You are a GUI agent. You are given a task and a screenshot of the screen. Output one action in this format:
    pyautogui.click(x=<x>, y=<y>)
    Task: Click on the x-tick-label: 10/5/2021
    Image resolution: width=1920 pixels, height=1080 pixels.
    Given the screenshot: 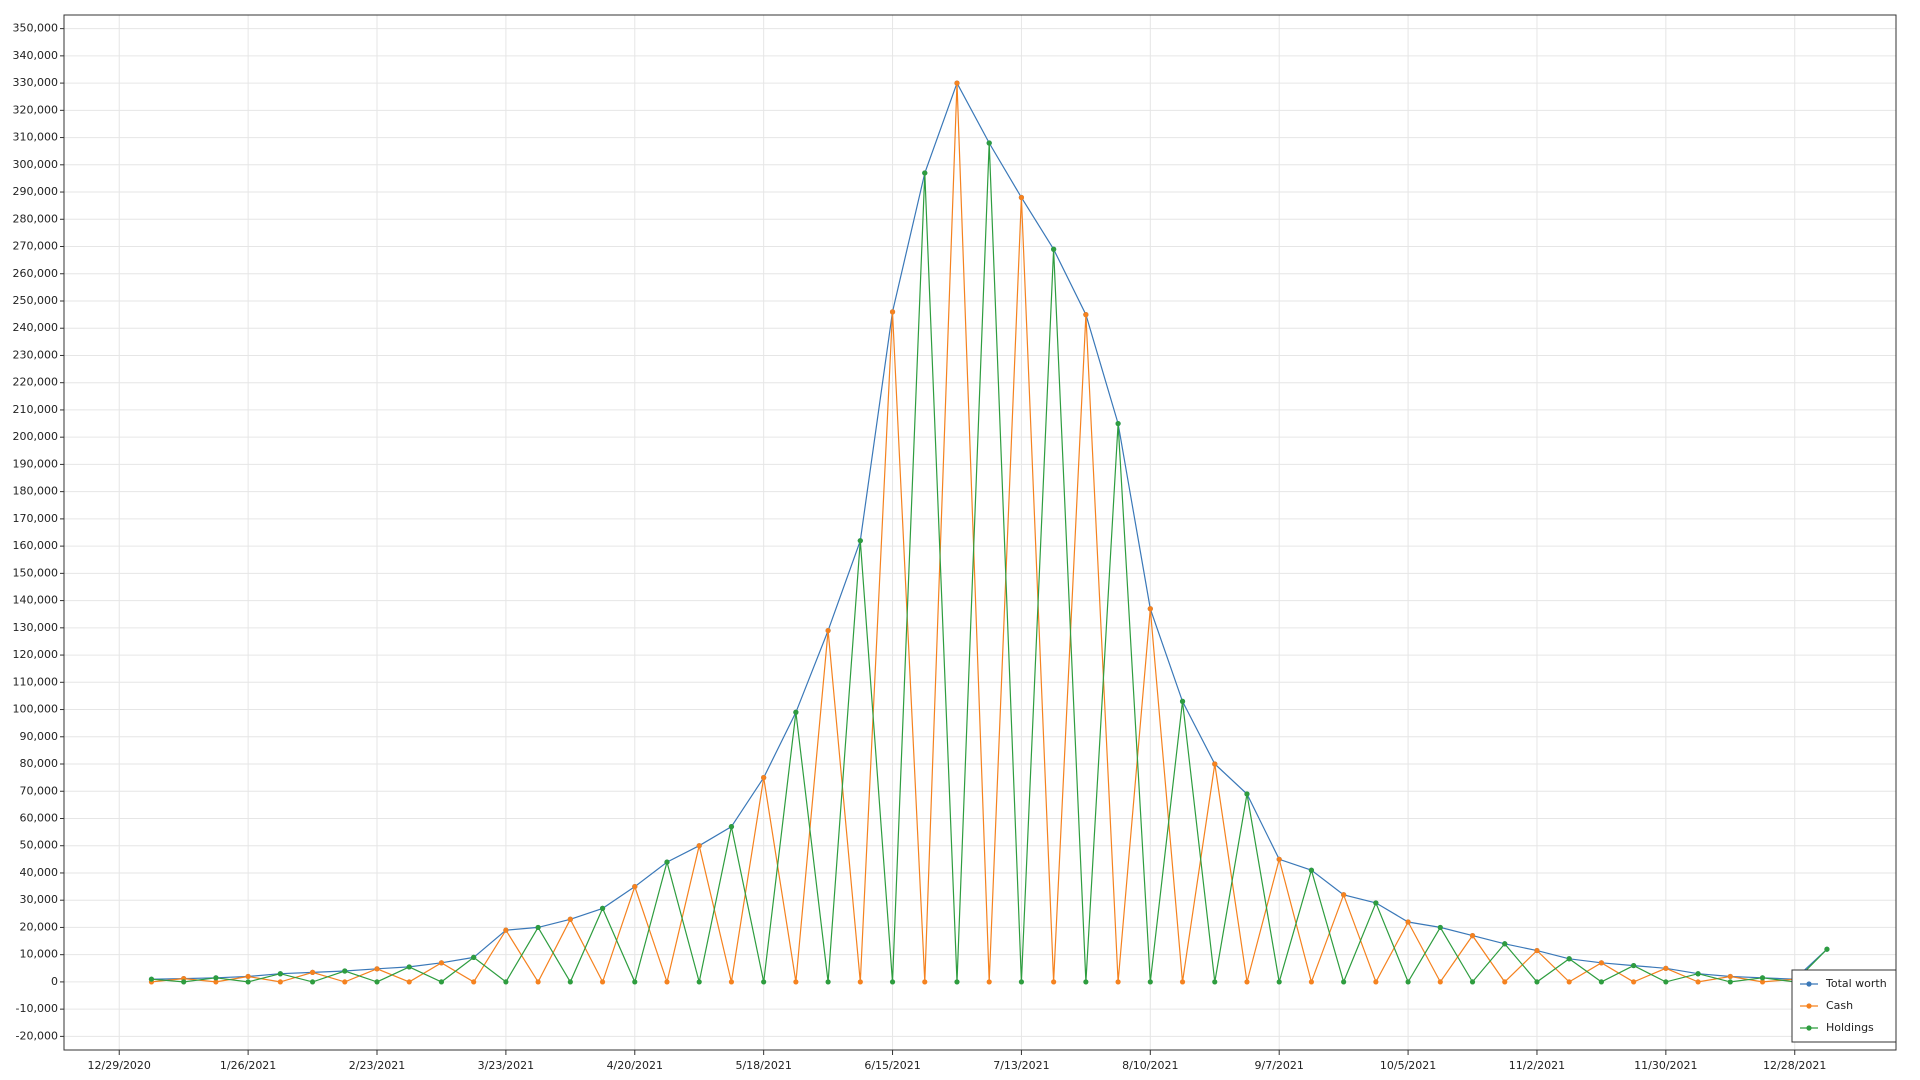 What is the action you would take?
    pyautogui.click(x=1408, y=1065)
    